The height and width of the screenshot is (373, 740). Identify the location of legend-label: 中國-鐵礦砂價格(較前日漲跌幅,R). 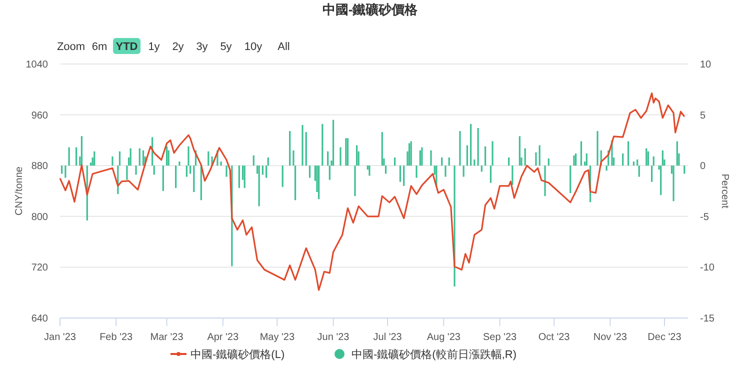
(434, 354).